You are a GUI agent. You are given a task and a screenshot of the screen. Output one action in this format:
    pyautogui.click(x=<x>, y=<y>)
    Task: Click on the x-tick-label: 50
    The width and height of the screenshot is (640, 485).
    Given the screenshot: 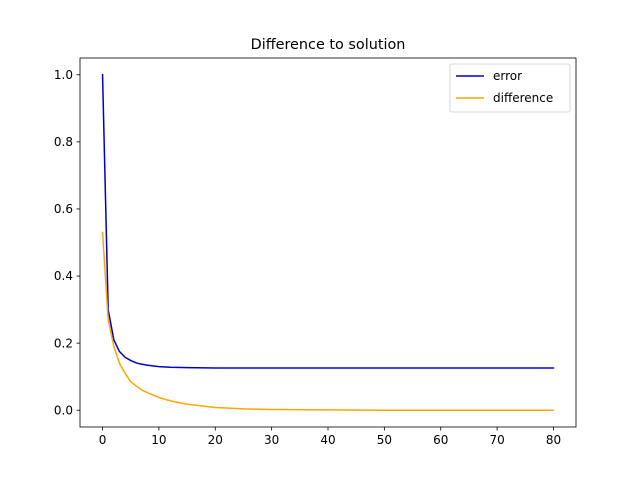 What is the action you would take?
    pyautogui.click(x=384, y=440)
    